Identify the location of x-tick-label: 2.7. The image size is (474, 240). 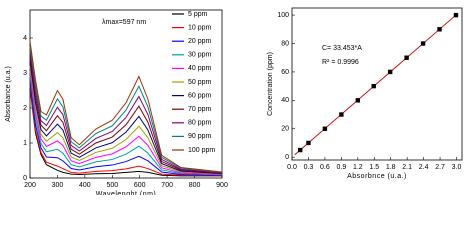
(440, 167).